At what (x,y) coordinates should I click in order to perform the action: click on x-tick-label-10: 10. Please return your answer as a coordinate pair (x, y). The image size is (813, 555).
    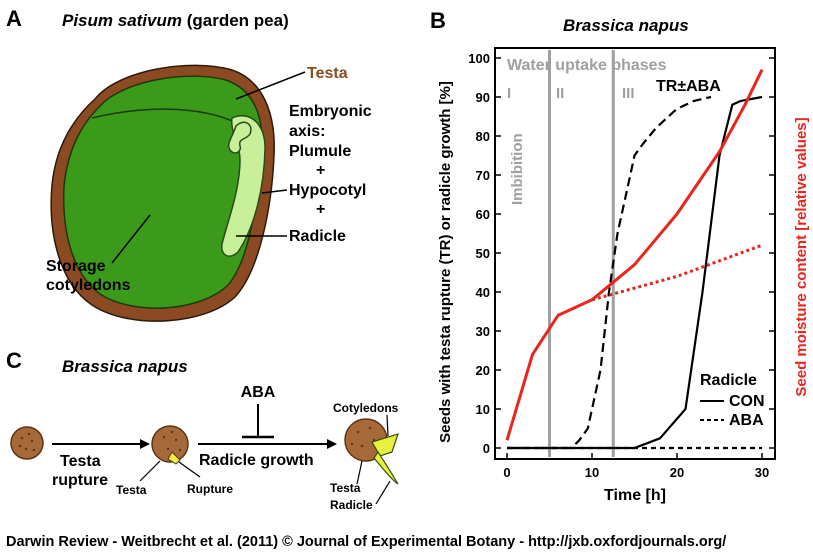
    Looking at the image, I should click on (592, 472).